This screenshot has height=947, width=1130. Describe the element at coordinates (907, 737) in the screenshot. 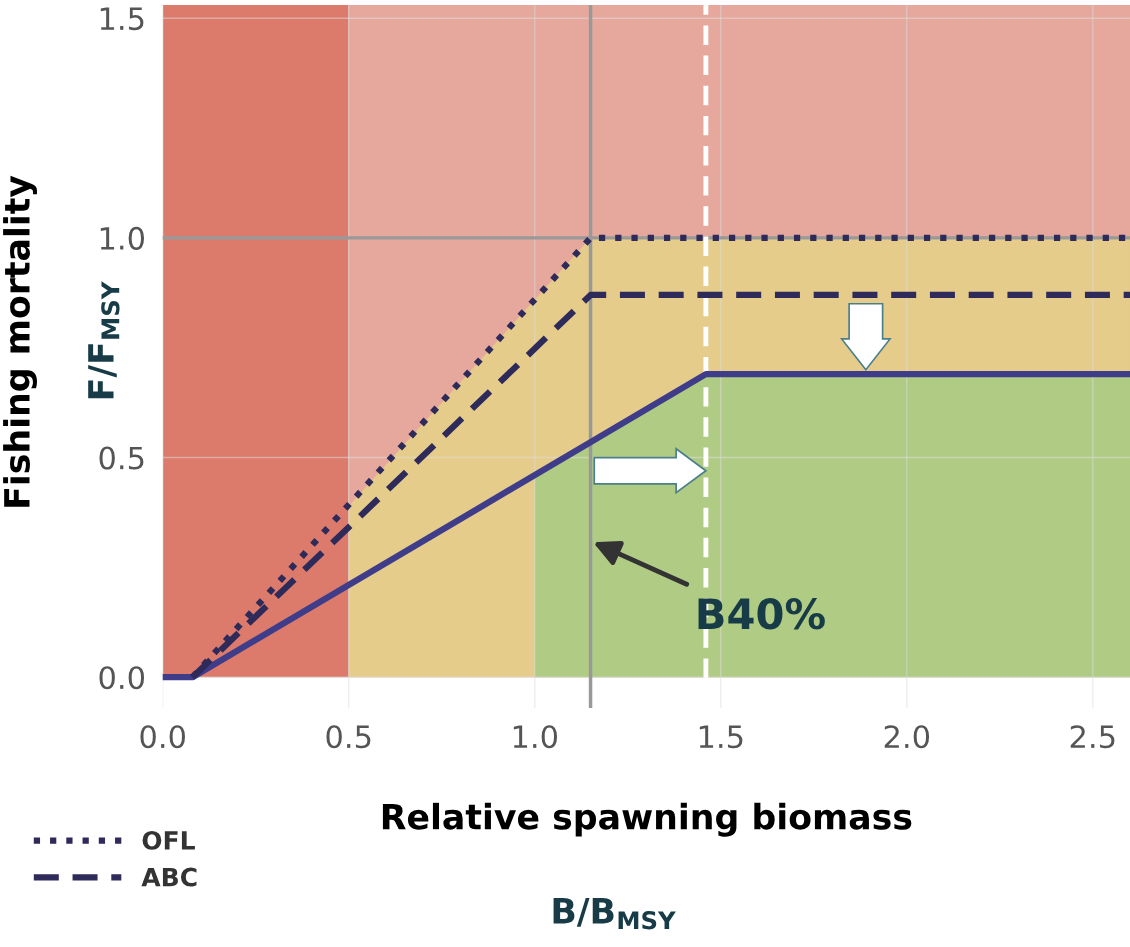

I see `x-tick-label: 2.0` at that location.